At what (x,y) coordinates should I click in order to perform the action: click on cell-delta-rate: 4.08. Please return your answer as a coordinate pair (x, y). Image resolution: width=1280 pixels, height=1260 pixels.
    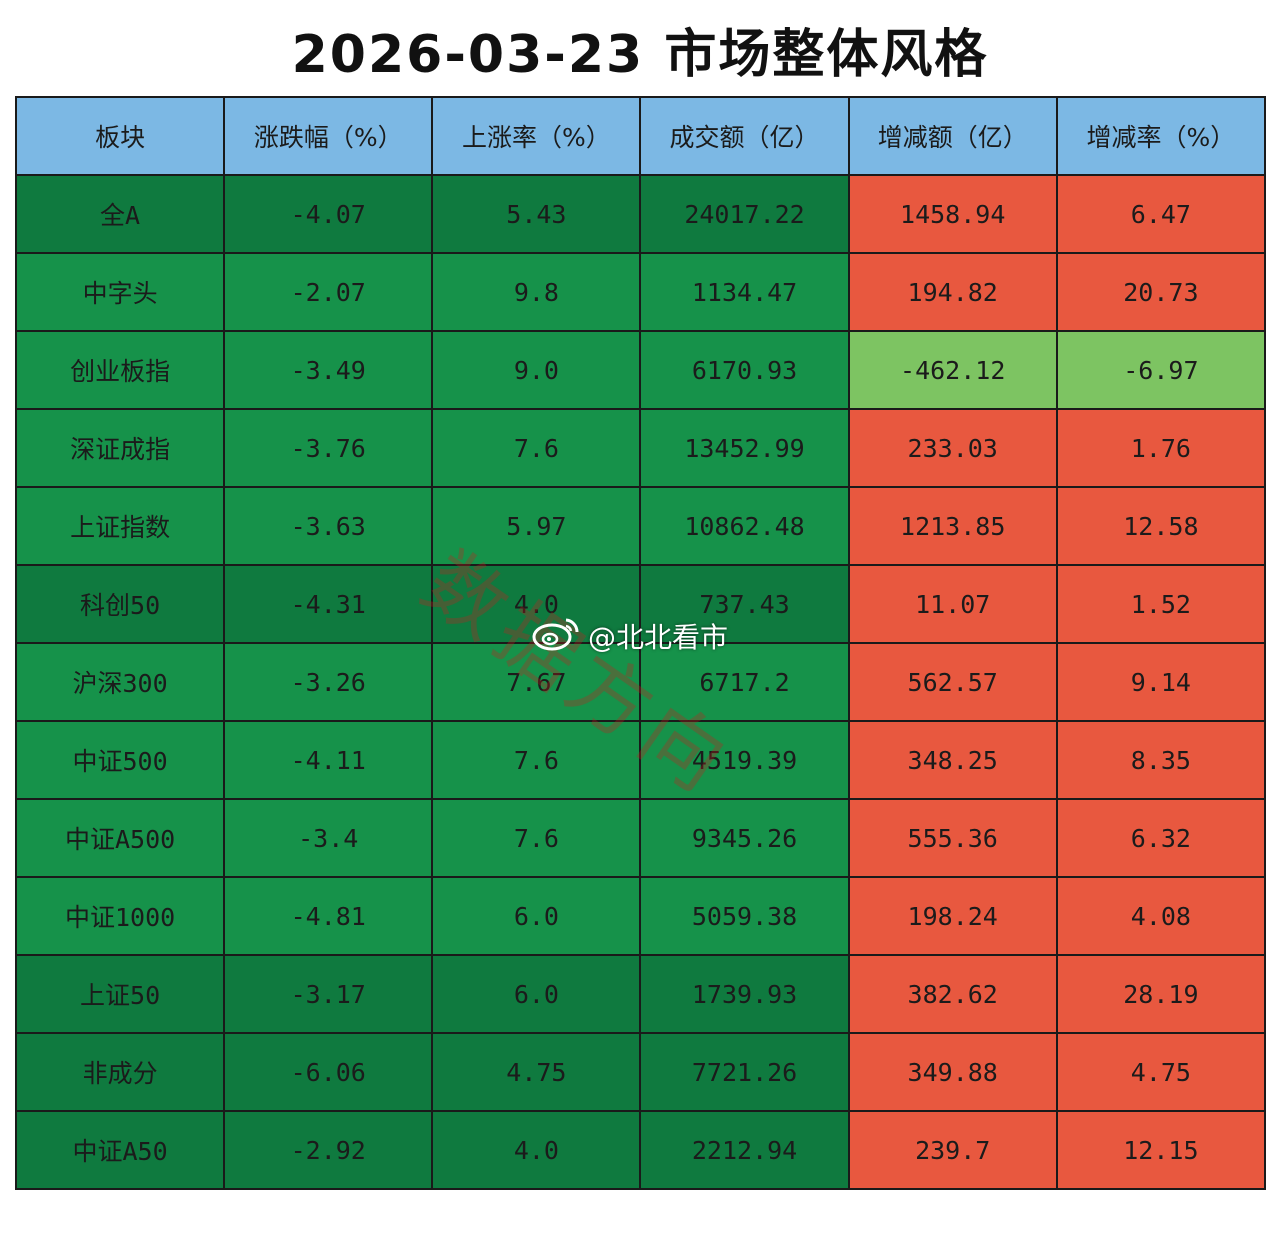
    Looking at the image, I should click on (1161, 916).